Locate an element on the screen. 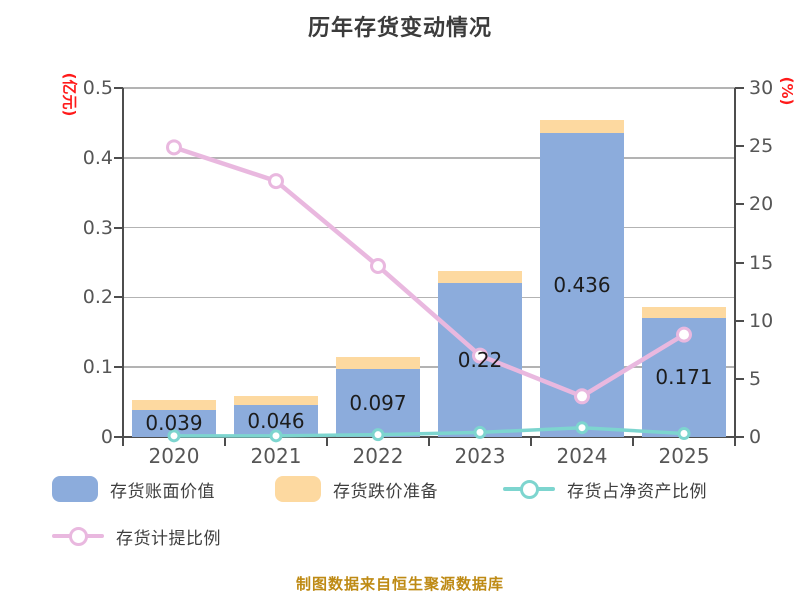 The width and height of the screenshot is (800, 600). bar-data-label-2021: 0.046 is located at coordinates (276, 420).